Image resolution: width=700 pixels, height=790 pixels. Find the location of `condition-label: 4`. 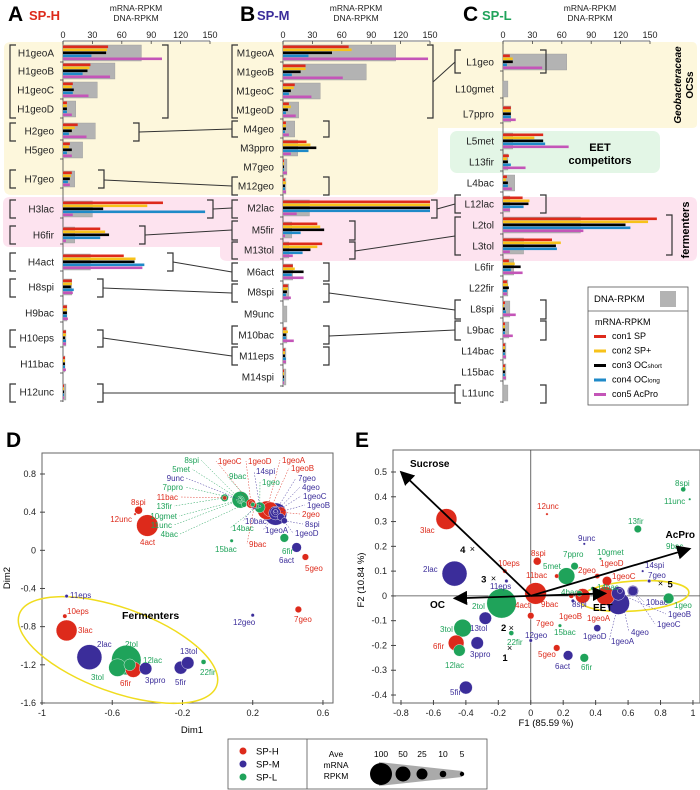

condition-label: 4 is located at coordinates (463, 550).